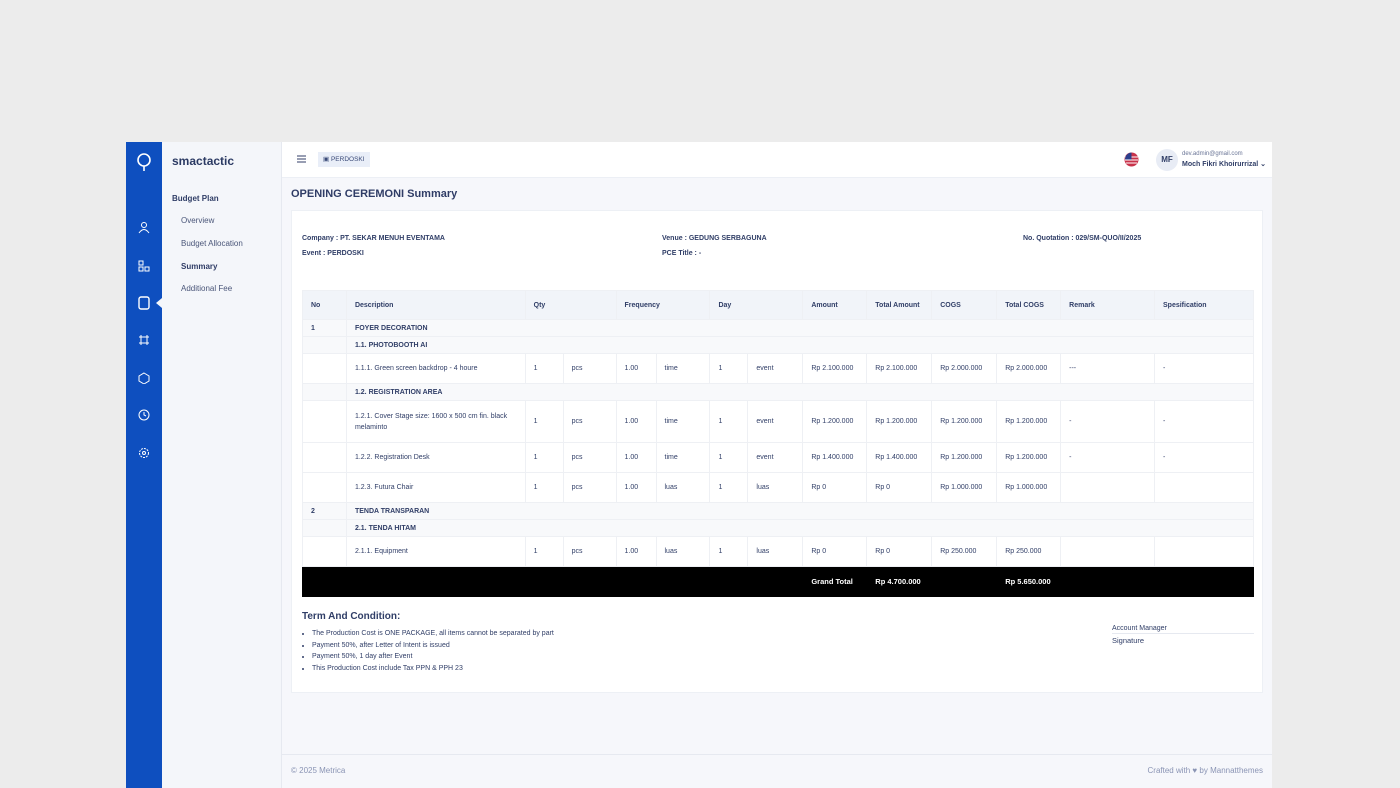 The width and height of the screenshot is (1400, 788). I want to click on section-row: 2 TENDA TRANSPARAN, so click(778, 511).